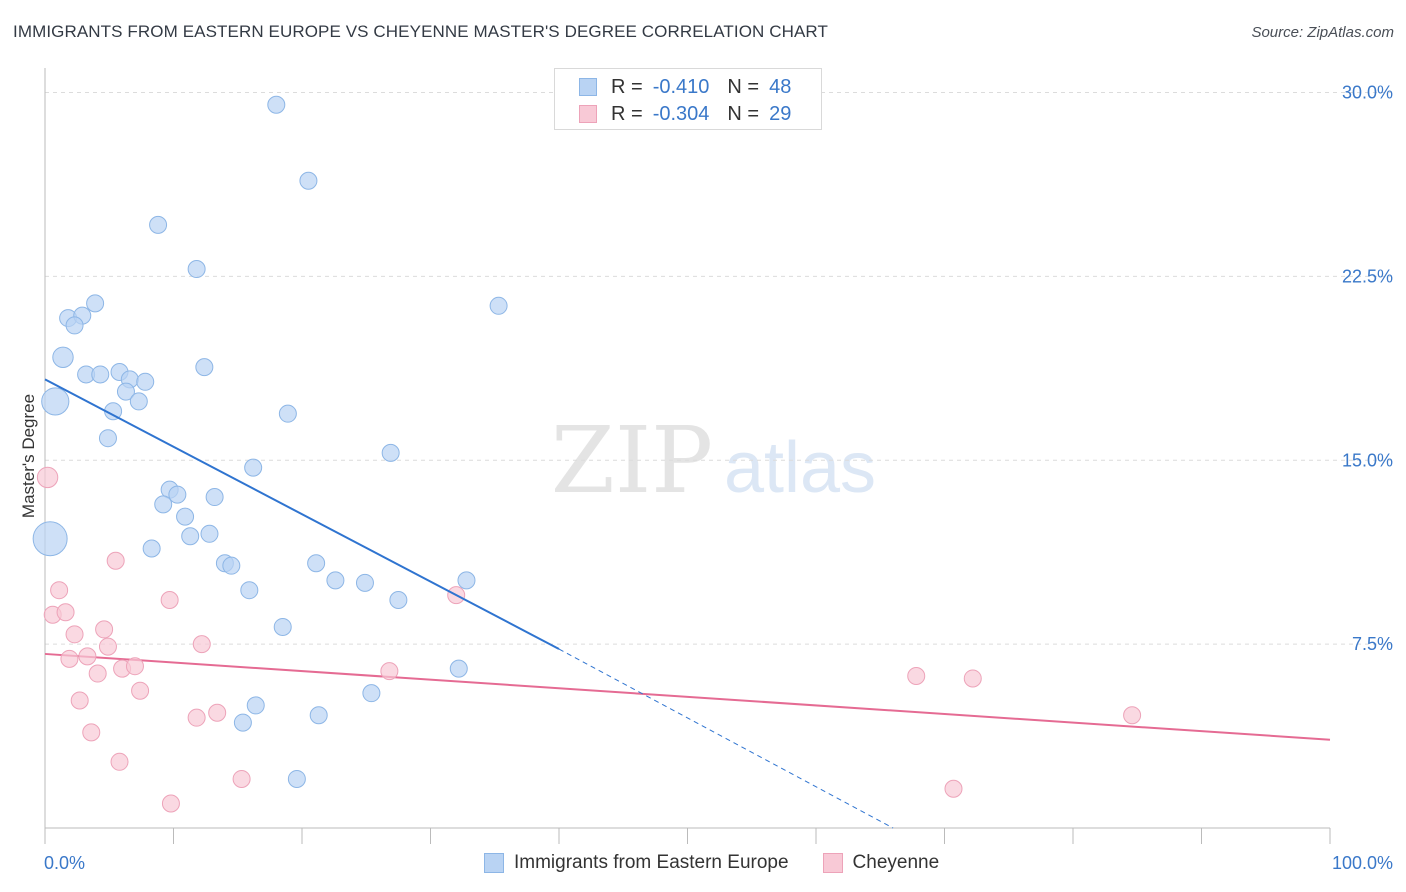 Image resolution: width=1406 pixels, height=892 pixels. I want to click on r-value: -0.410, so click(681, 86).